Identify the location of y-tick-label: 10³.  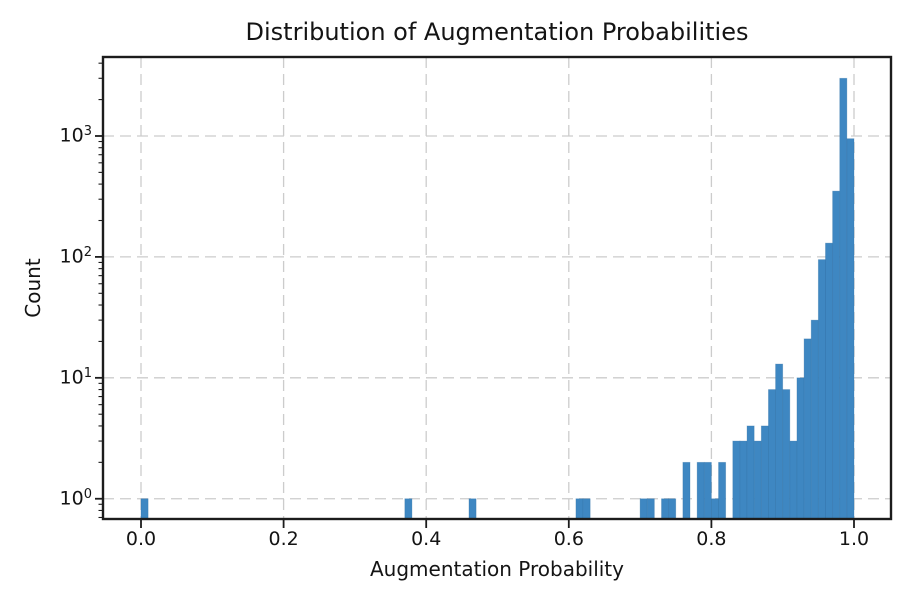
(75, 135).